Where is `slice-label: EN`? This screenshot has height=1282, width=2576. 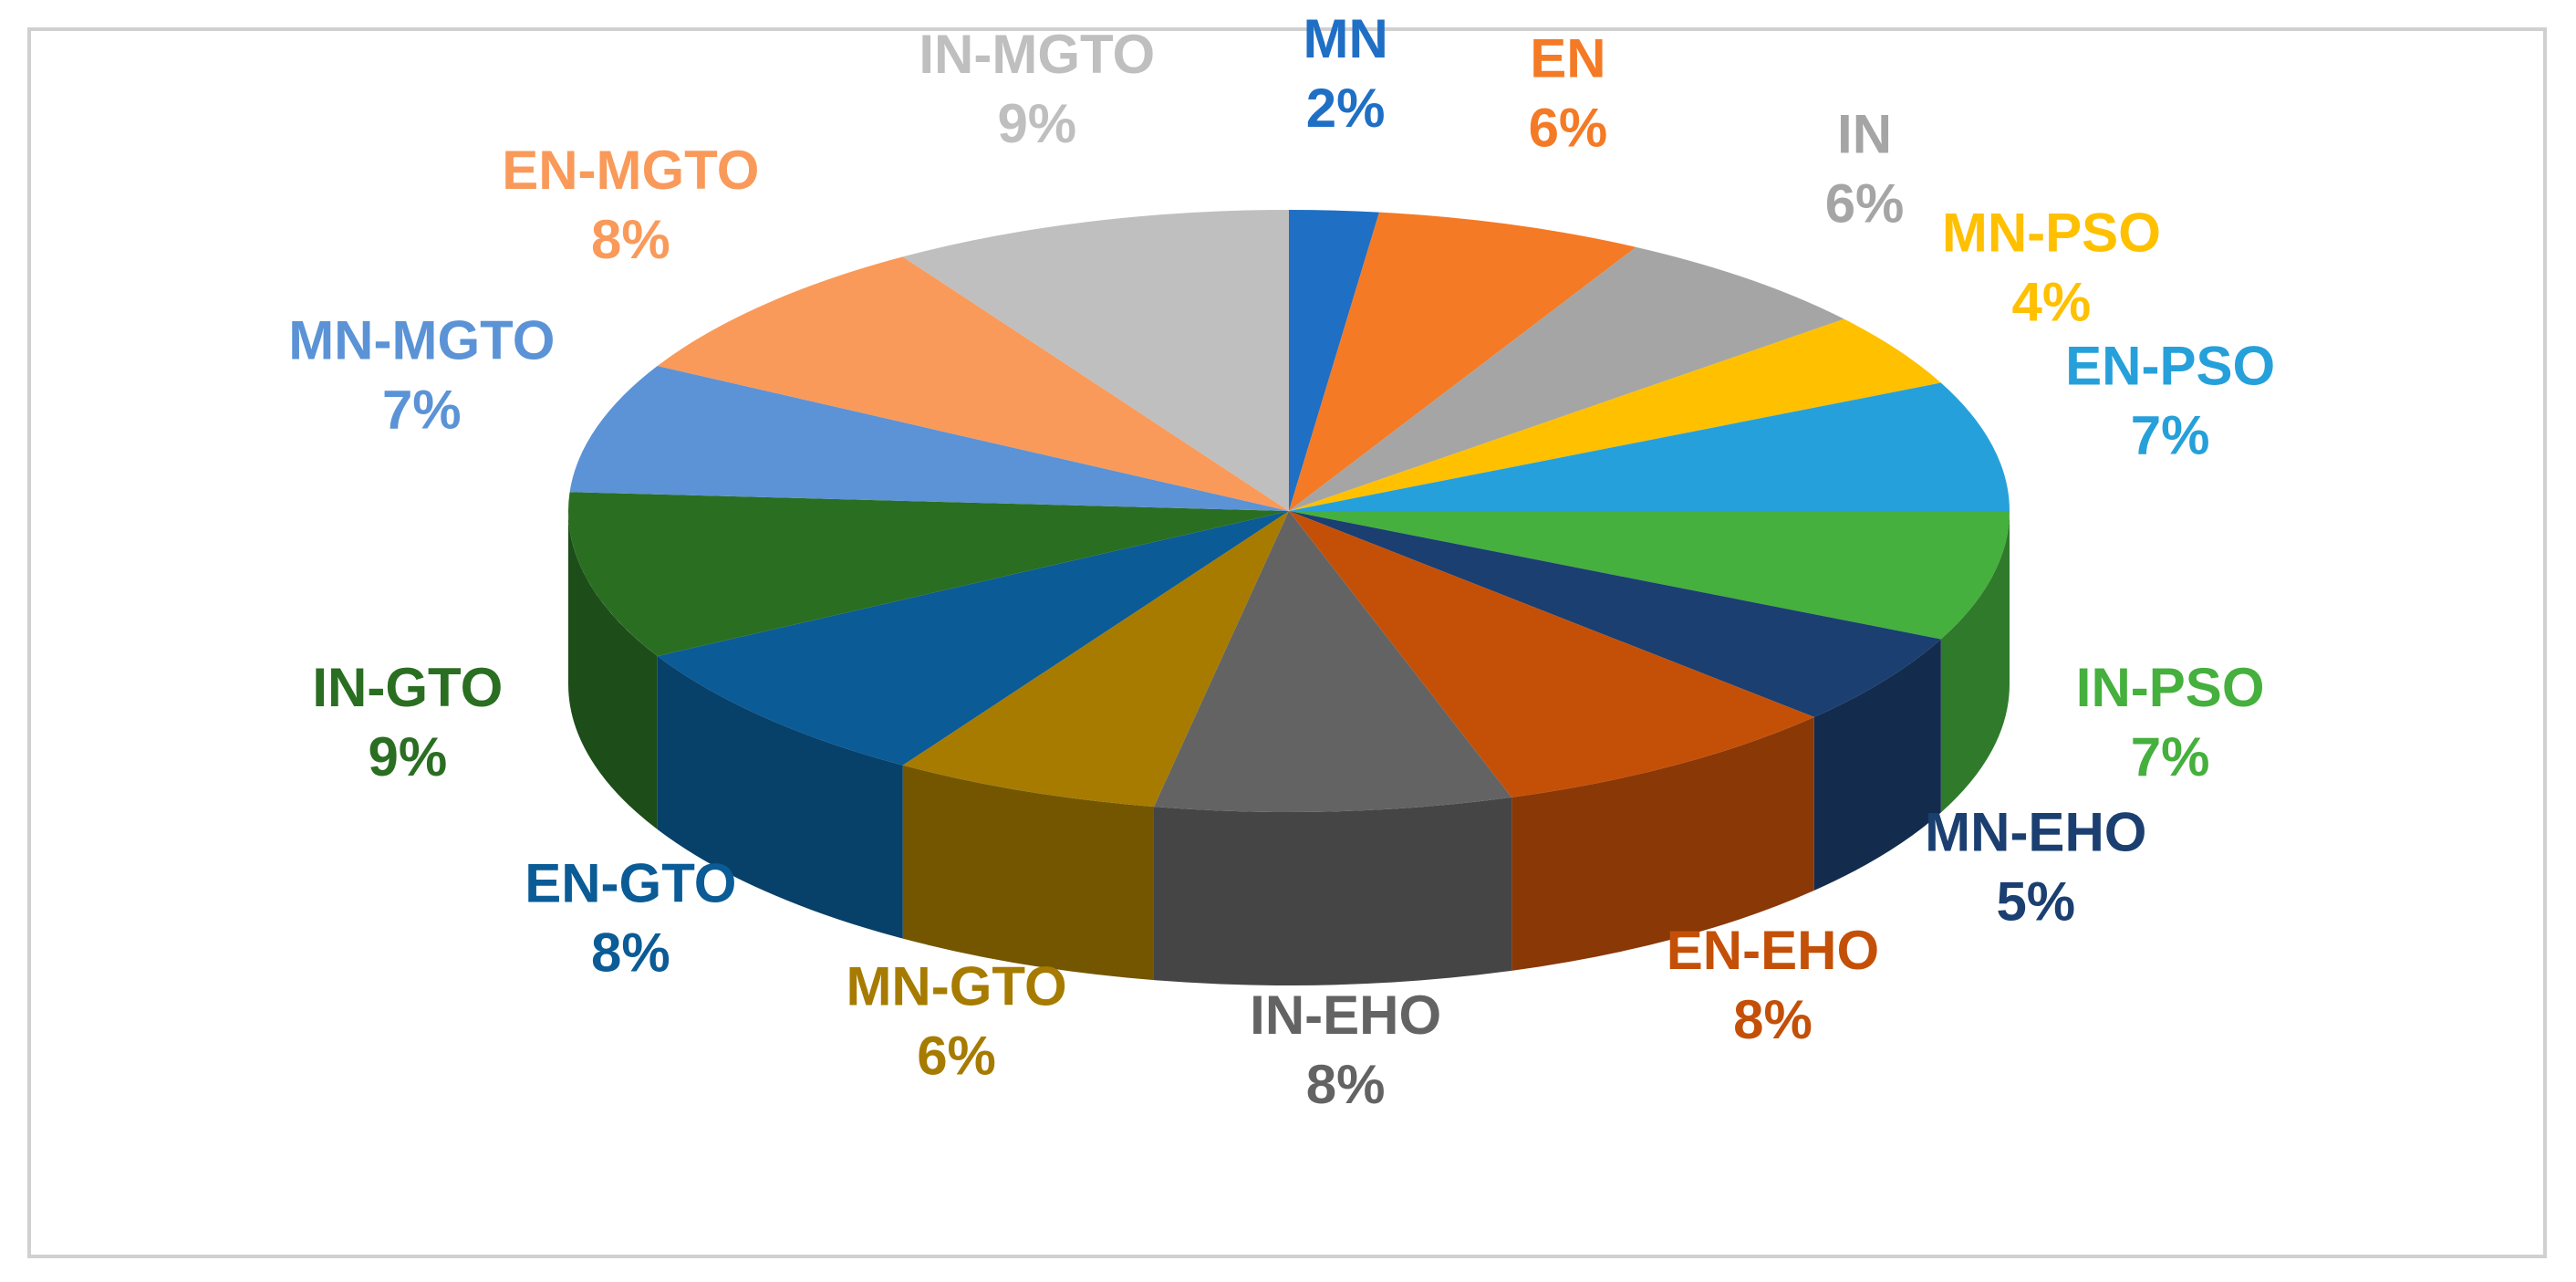
slice-label: EN is located at coordinates (1567, 58).